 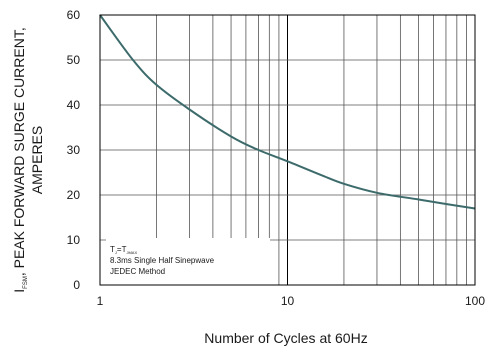 What do you see at coordinates (162, 260) in the screenshot?
I see `annotation-line2: 8.3ms Single Half Sinepwave` at bounding box center [162, 260].